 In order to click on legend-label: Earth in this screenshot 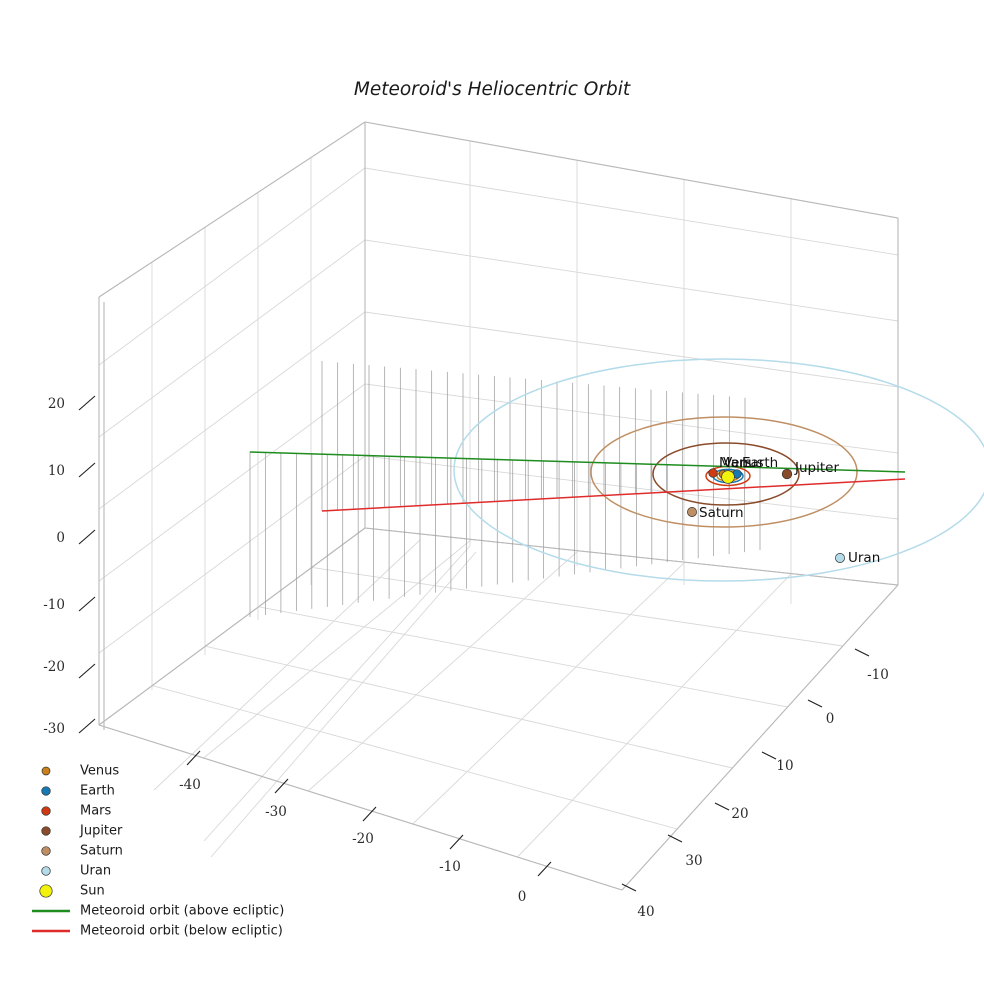, I will do `click(97, 791)`.